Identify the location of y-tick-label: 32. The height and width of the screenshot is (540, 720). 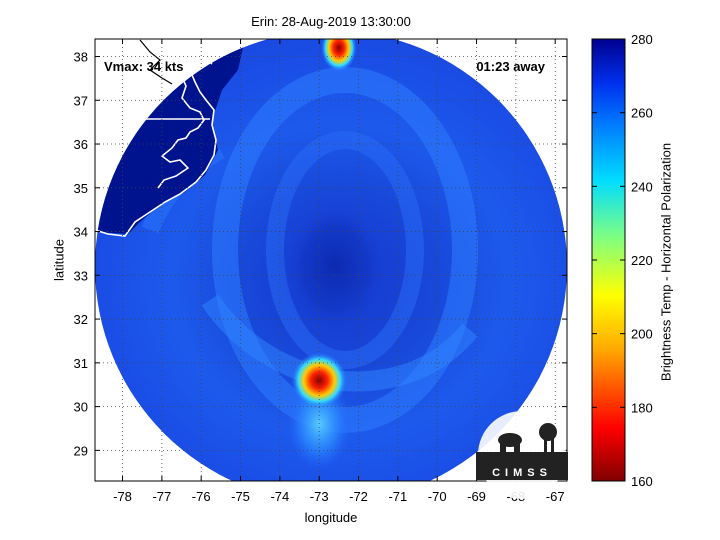
(81, 319).